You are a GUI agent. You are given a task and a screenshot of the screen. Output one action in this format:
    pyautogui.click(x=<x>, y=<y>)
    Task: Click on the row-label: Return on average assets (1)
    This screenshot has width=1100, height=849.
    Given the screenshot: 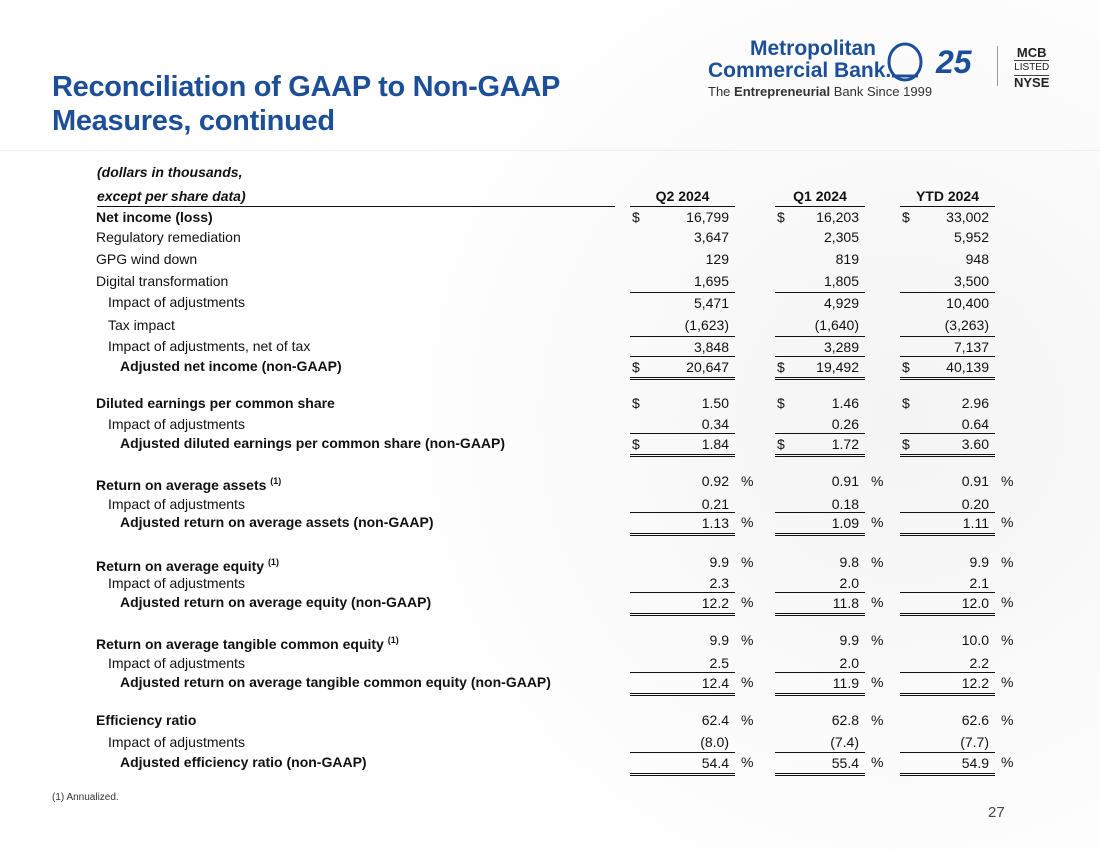 What is the action you would take?
    pyautogui.click(x=188, y=482)
    